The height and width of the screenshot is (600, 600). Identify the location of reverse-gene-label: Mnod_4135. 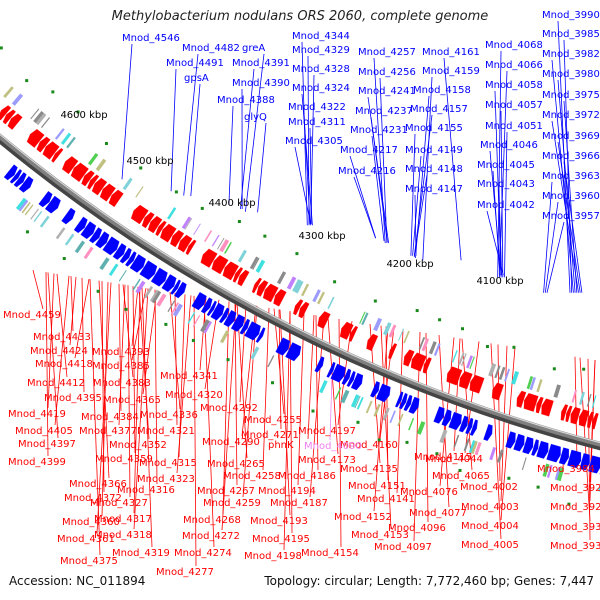
(369, 469).